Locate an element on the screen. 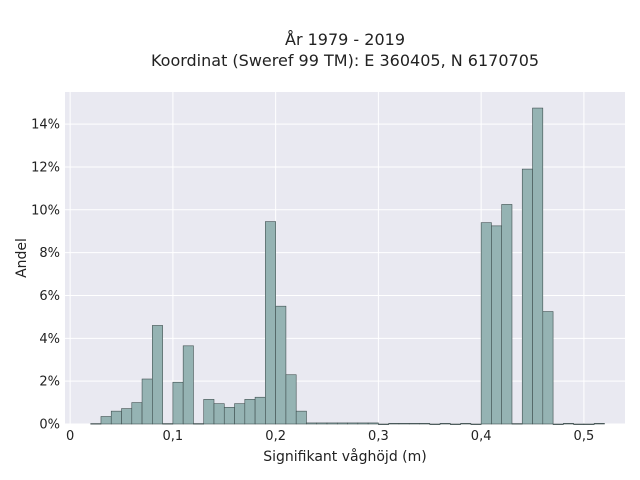 This screenshot has height=480, width=640. y-tick-label: 4% is located at coordinates (49, 339).